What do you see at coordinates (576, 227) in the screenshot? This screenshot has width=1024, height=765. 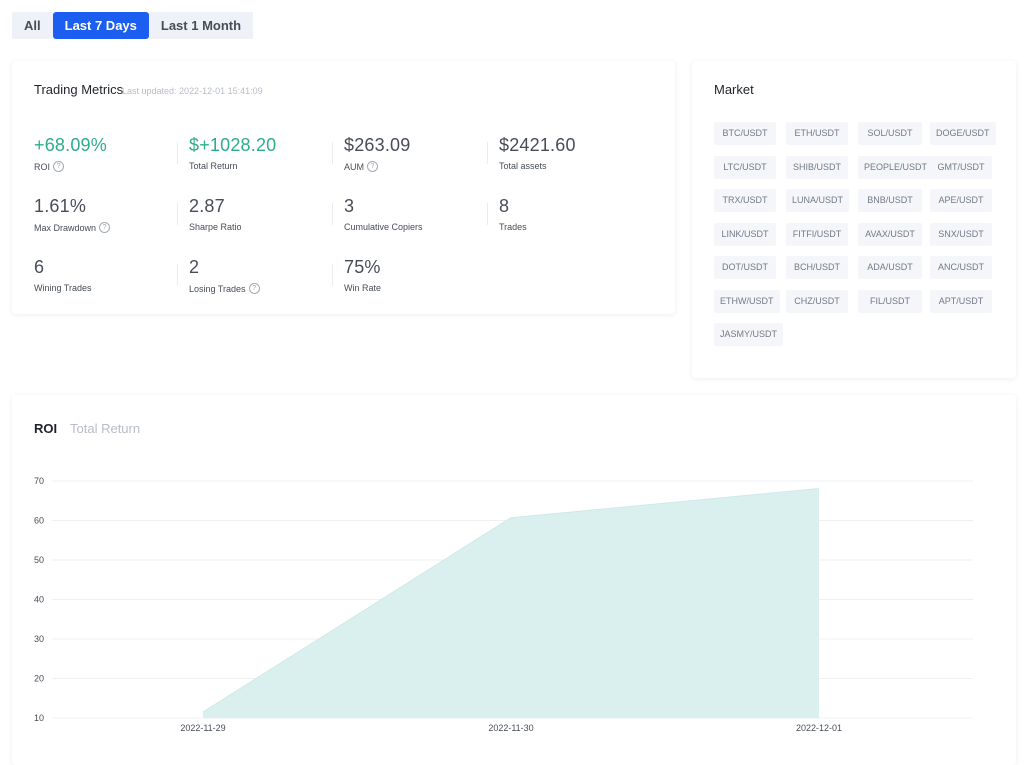 I see `metric-label-row: Trades` at bounding box center [576, 227].